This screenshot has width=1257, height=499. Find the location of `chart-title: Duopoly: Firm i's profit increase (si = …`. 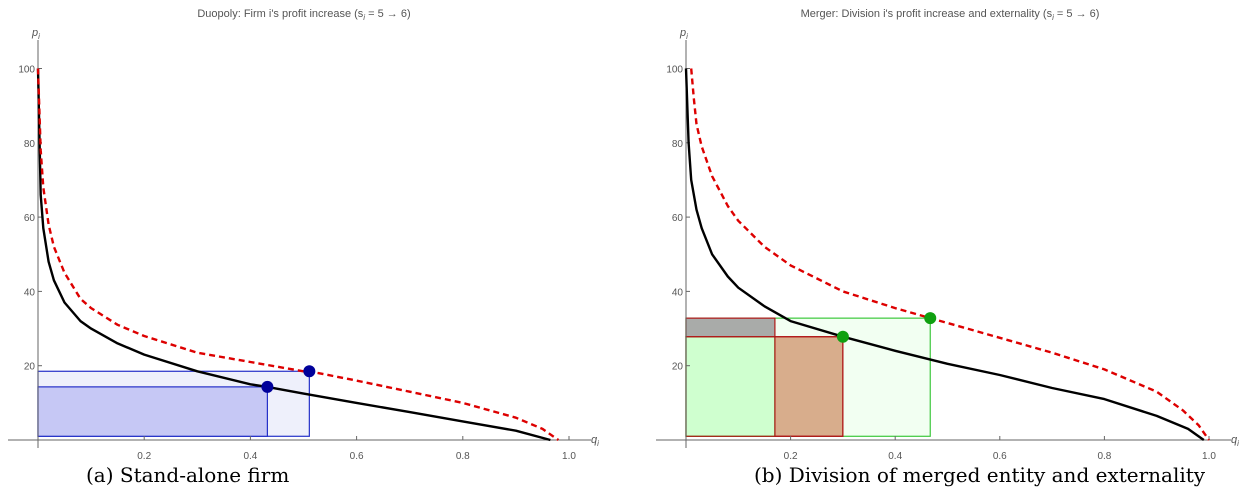

chart-title: Duopoly: Firm i's profit increase (si = … is located at coordinates (303, 15).